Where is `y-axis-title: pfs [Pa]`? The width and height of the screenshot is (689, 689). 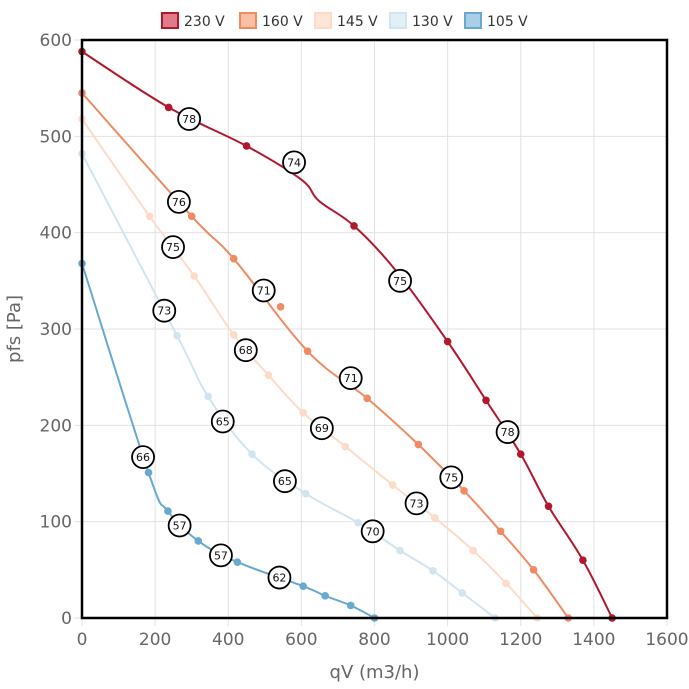
y-axis-title: pfs [Pa] is located at coordinates (14, 329).